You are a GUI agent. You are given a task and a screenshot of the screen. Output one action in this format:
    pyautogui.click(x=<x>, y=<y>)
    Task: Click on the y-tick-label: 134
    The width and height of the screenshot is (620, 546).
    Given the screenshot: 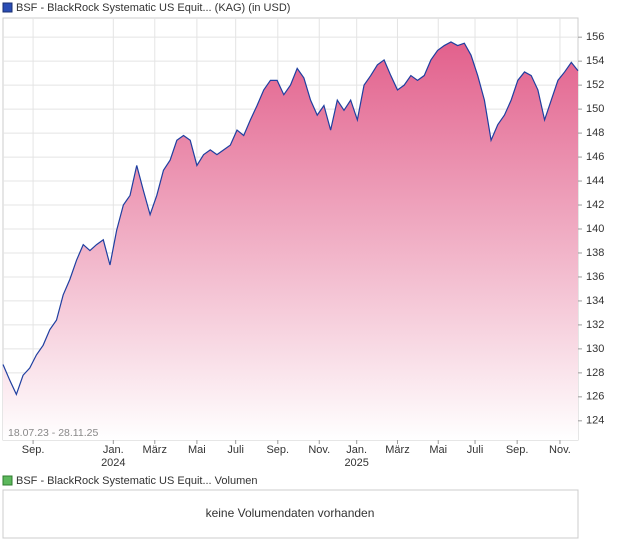 What is the action you would take?
    pyautogui.click(x=595, y=301)
    